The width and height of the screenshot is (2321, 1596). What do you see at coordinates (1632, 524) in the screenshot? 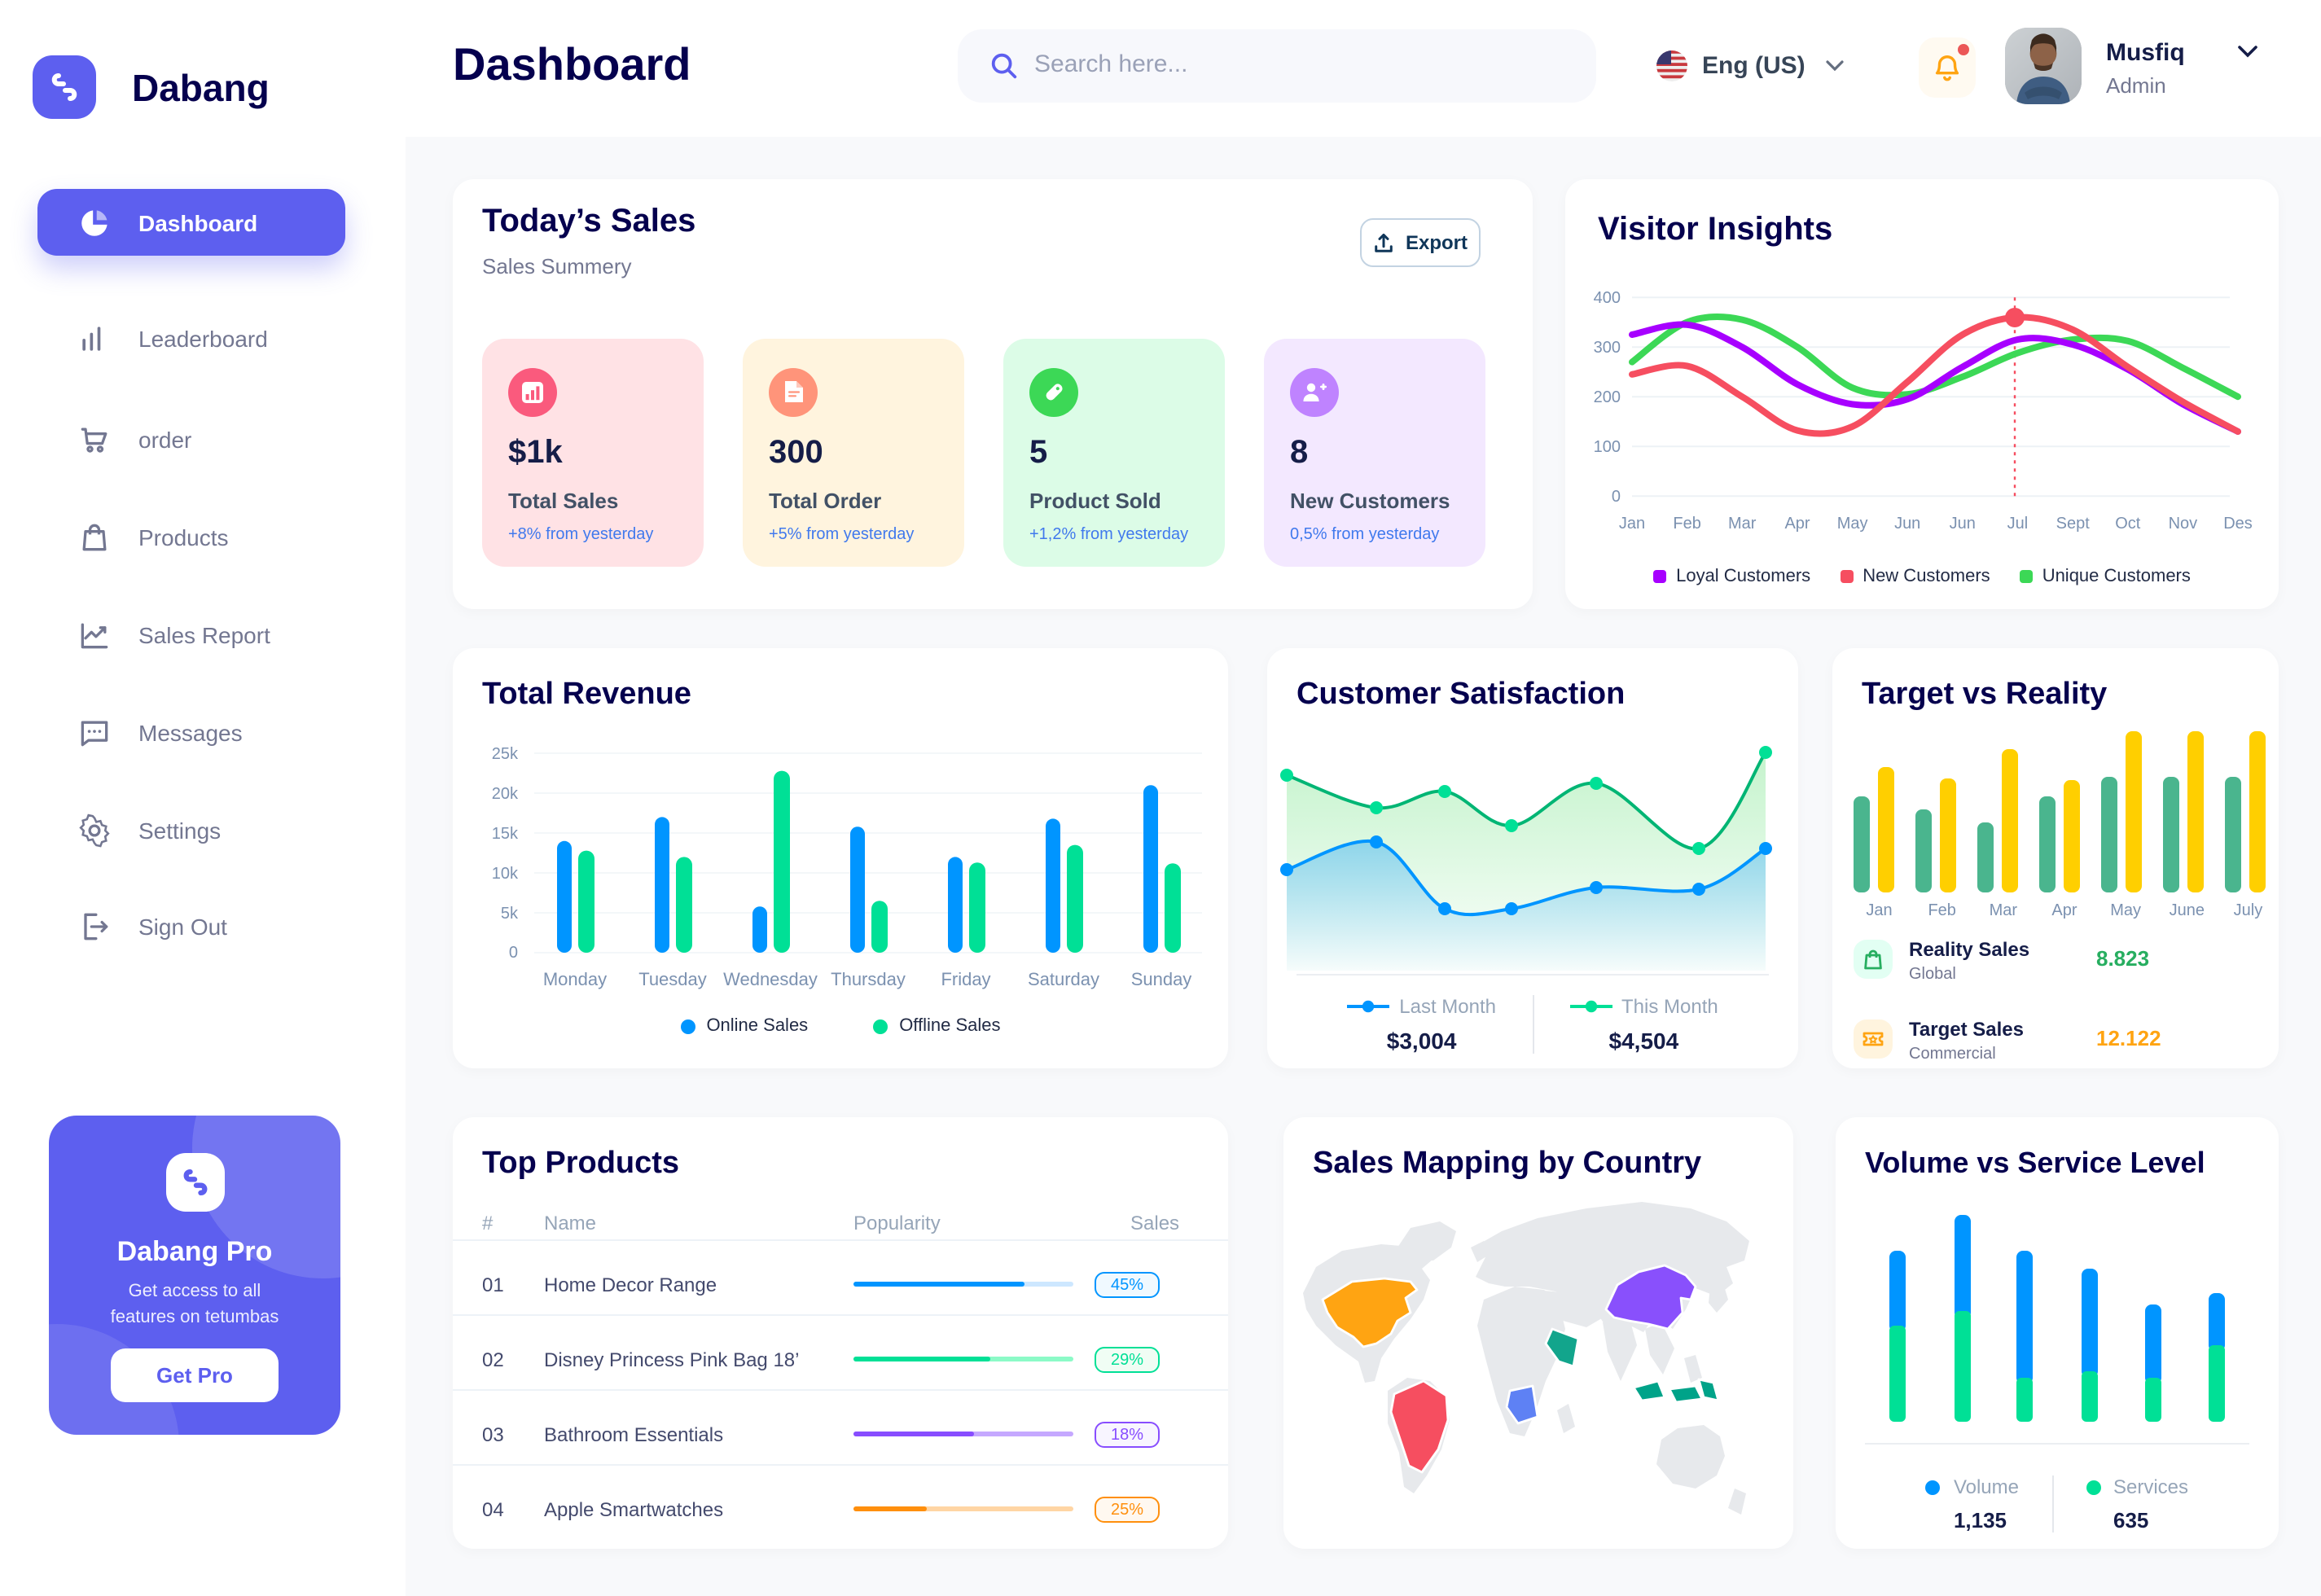
I see `svg-text: Jan` at bounding box center [1632, 524].